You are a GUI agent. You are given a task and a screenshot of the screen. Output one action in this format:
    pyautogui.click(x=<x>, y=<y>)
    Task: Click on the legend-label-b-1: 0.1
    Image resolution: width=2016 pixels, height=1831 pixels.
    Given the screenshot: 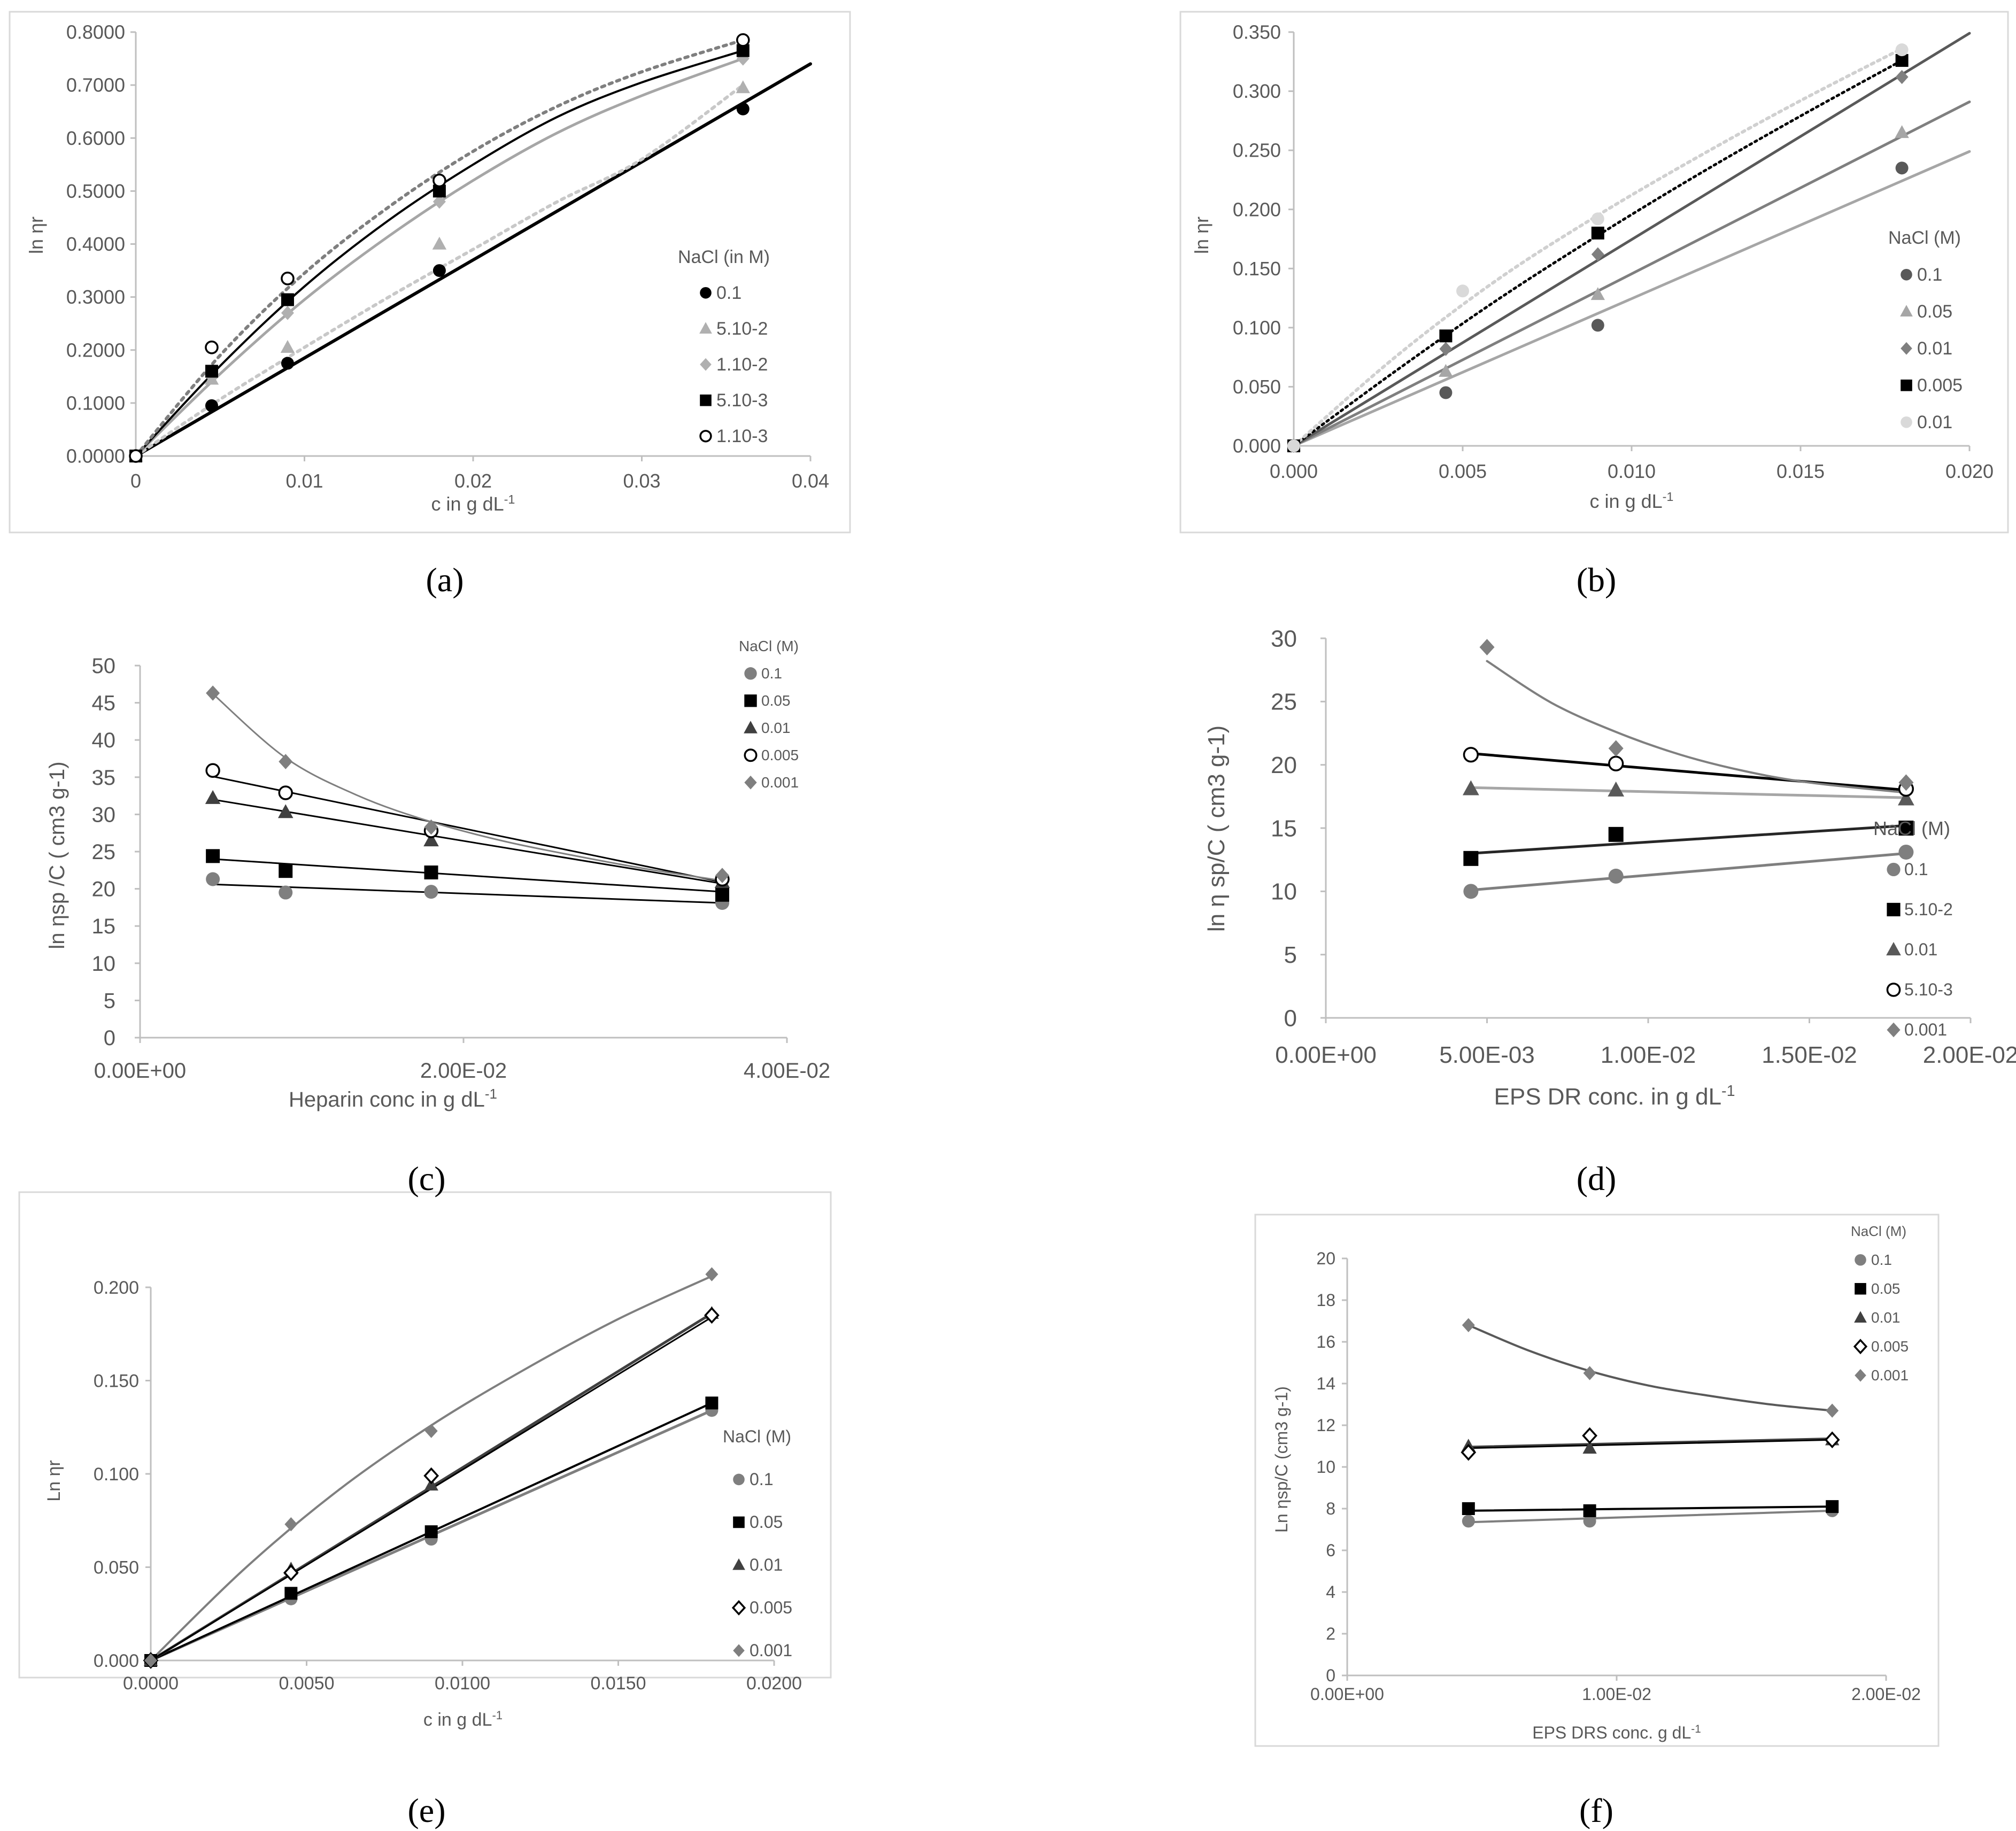 What is the action you would take?
    pyautogui.click(x=1929, y=275)
    